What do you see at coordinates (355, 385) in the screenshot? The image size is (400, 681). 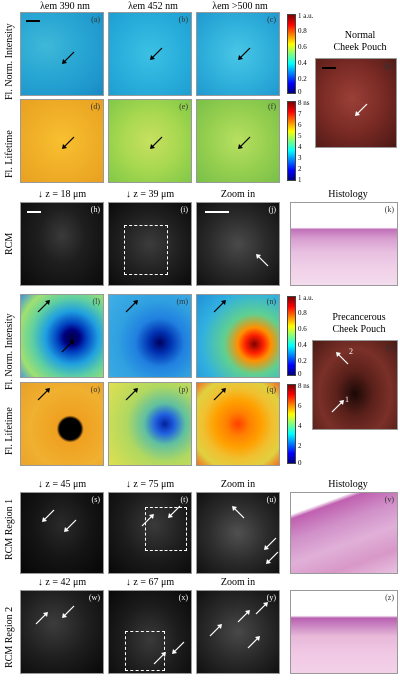 I see `panel-r-photo: (r) 2 1` at bounding box center [355, 385].